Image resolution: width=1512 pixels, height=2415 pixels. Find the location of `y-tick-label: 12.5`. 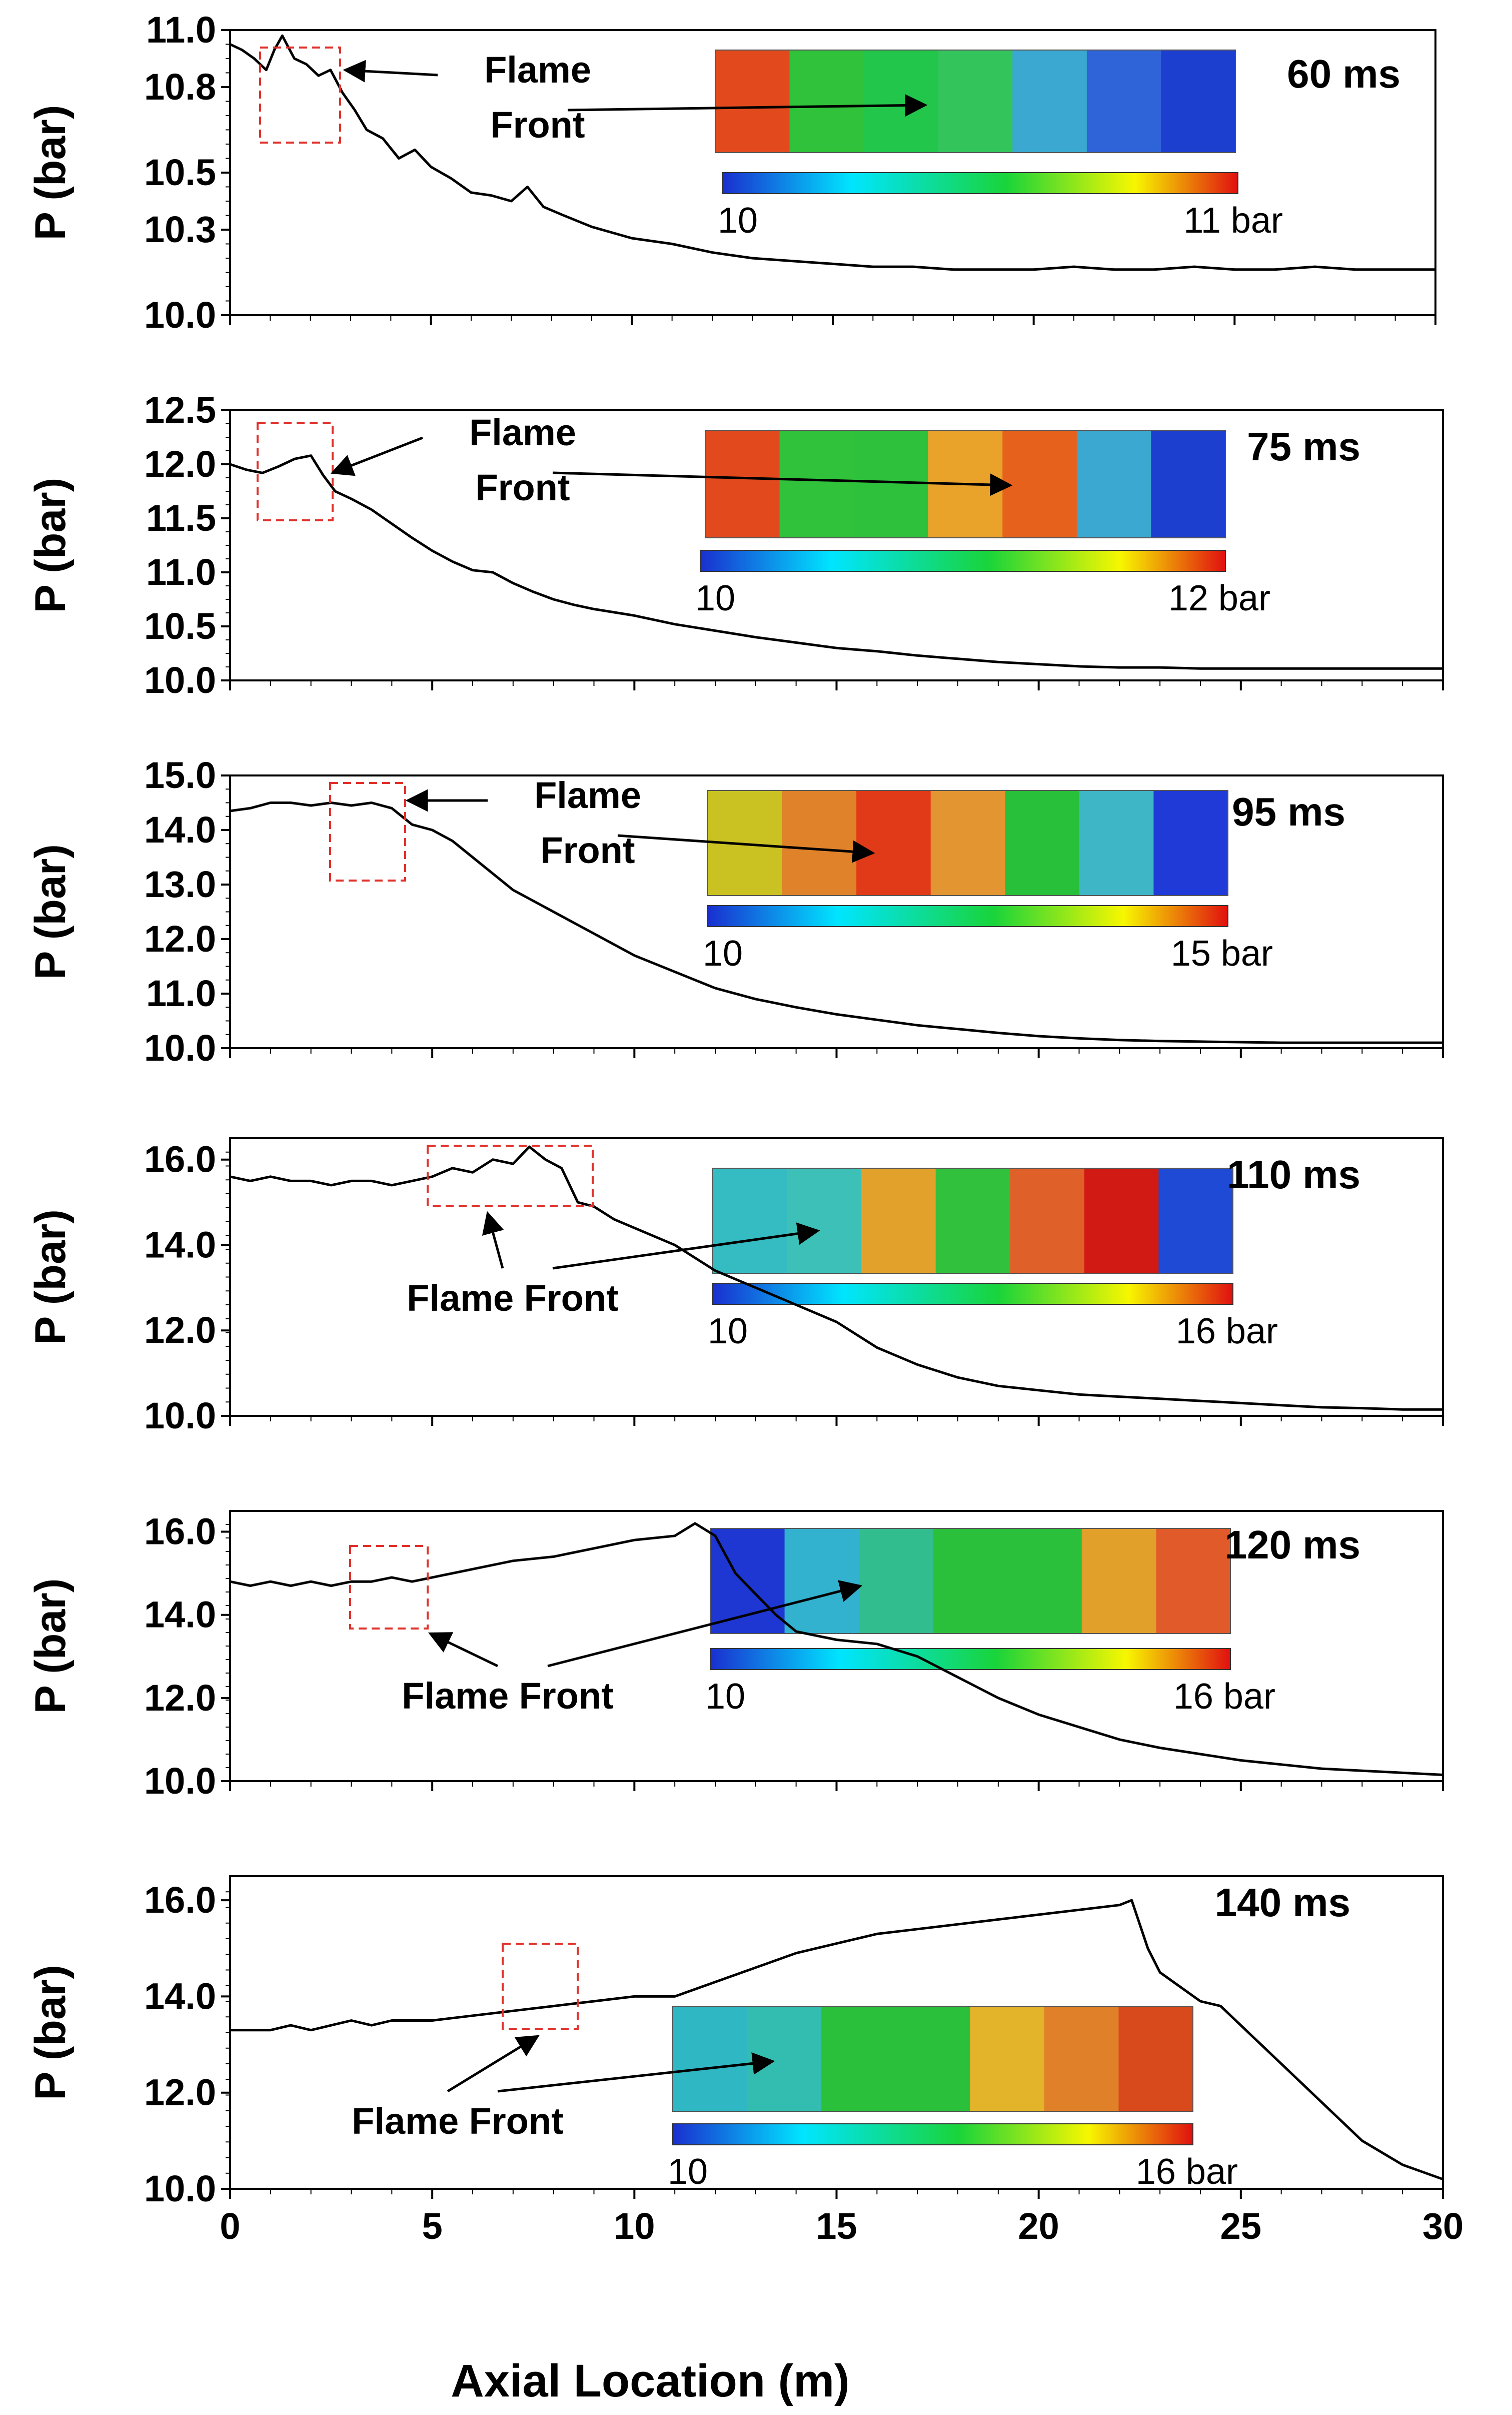

y-tick-label: 12.5 is located at coordinates (180, 410).